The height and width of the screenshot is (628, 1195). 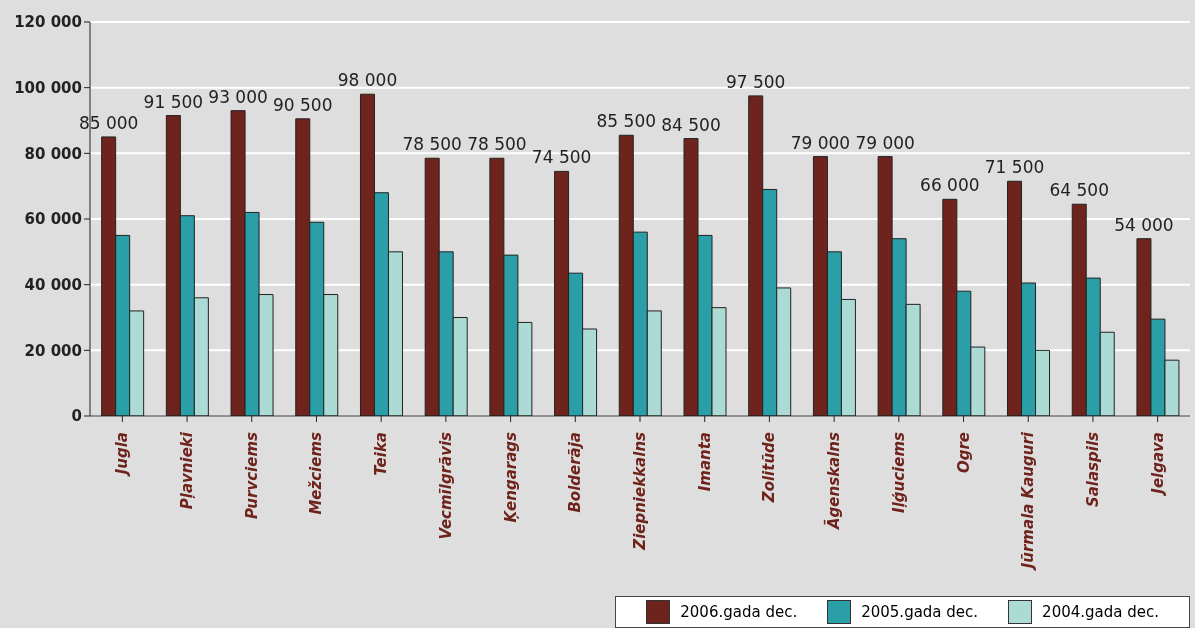 I want to click on data-label: 85 000, so click(x=108, y=122).